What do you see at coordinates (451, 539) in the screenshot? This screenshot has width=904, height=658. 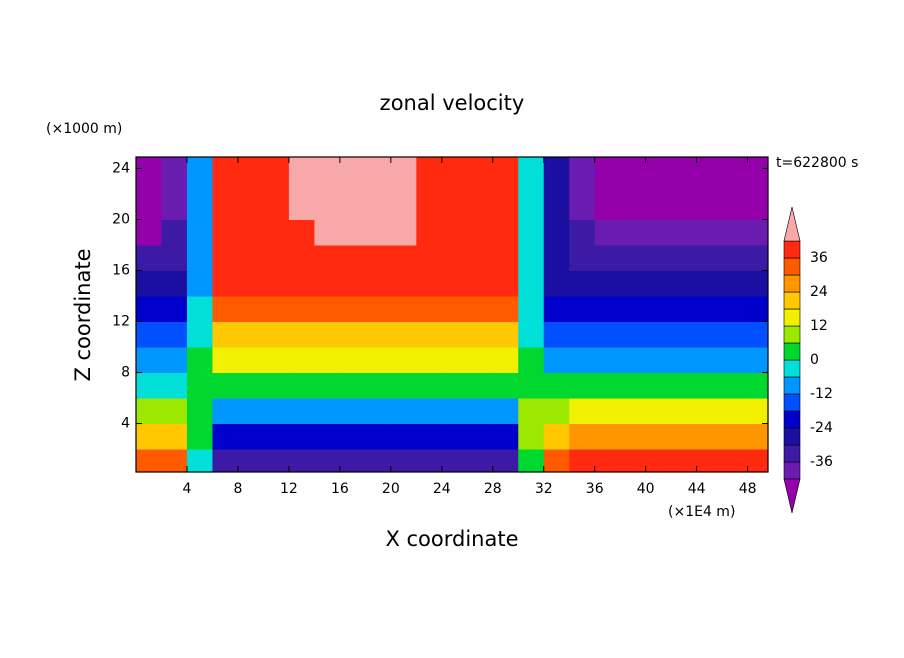 I see `x-axis-label: X coordinate` at bounding box center [451, 539].